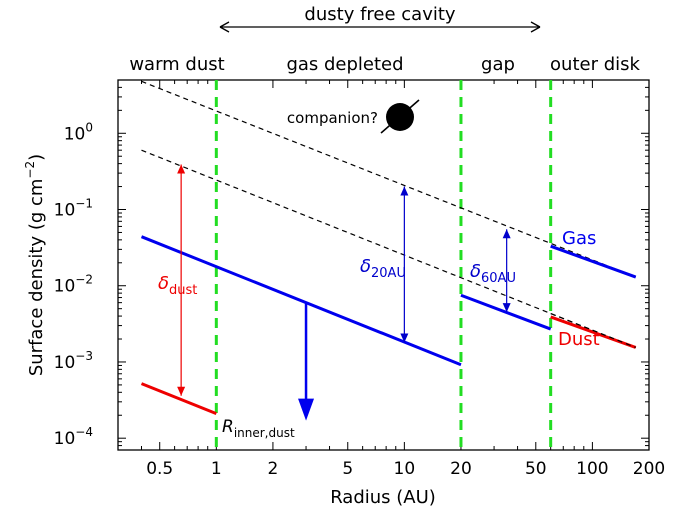 This screenshot has height=521, width=682. Describe the element at coordinates (178, 399) in the screenshot. I see `dust-segment` at that location.